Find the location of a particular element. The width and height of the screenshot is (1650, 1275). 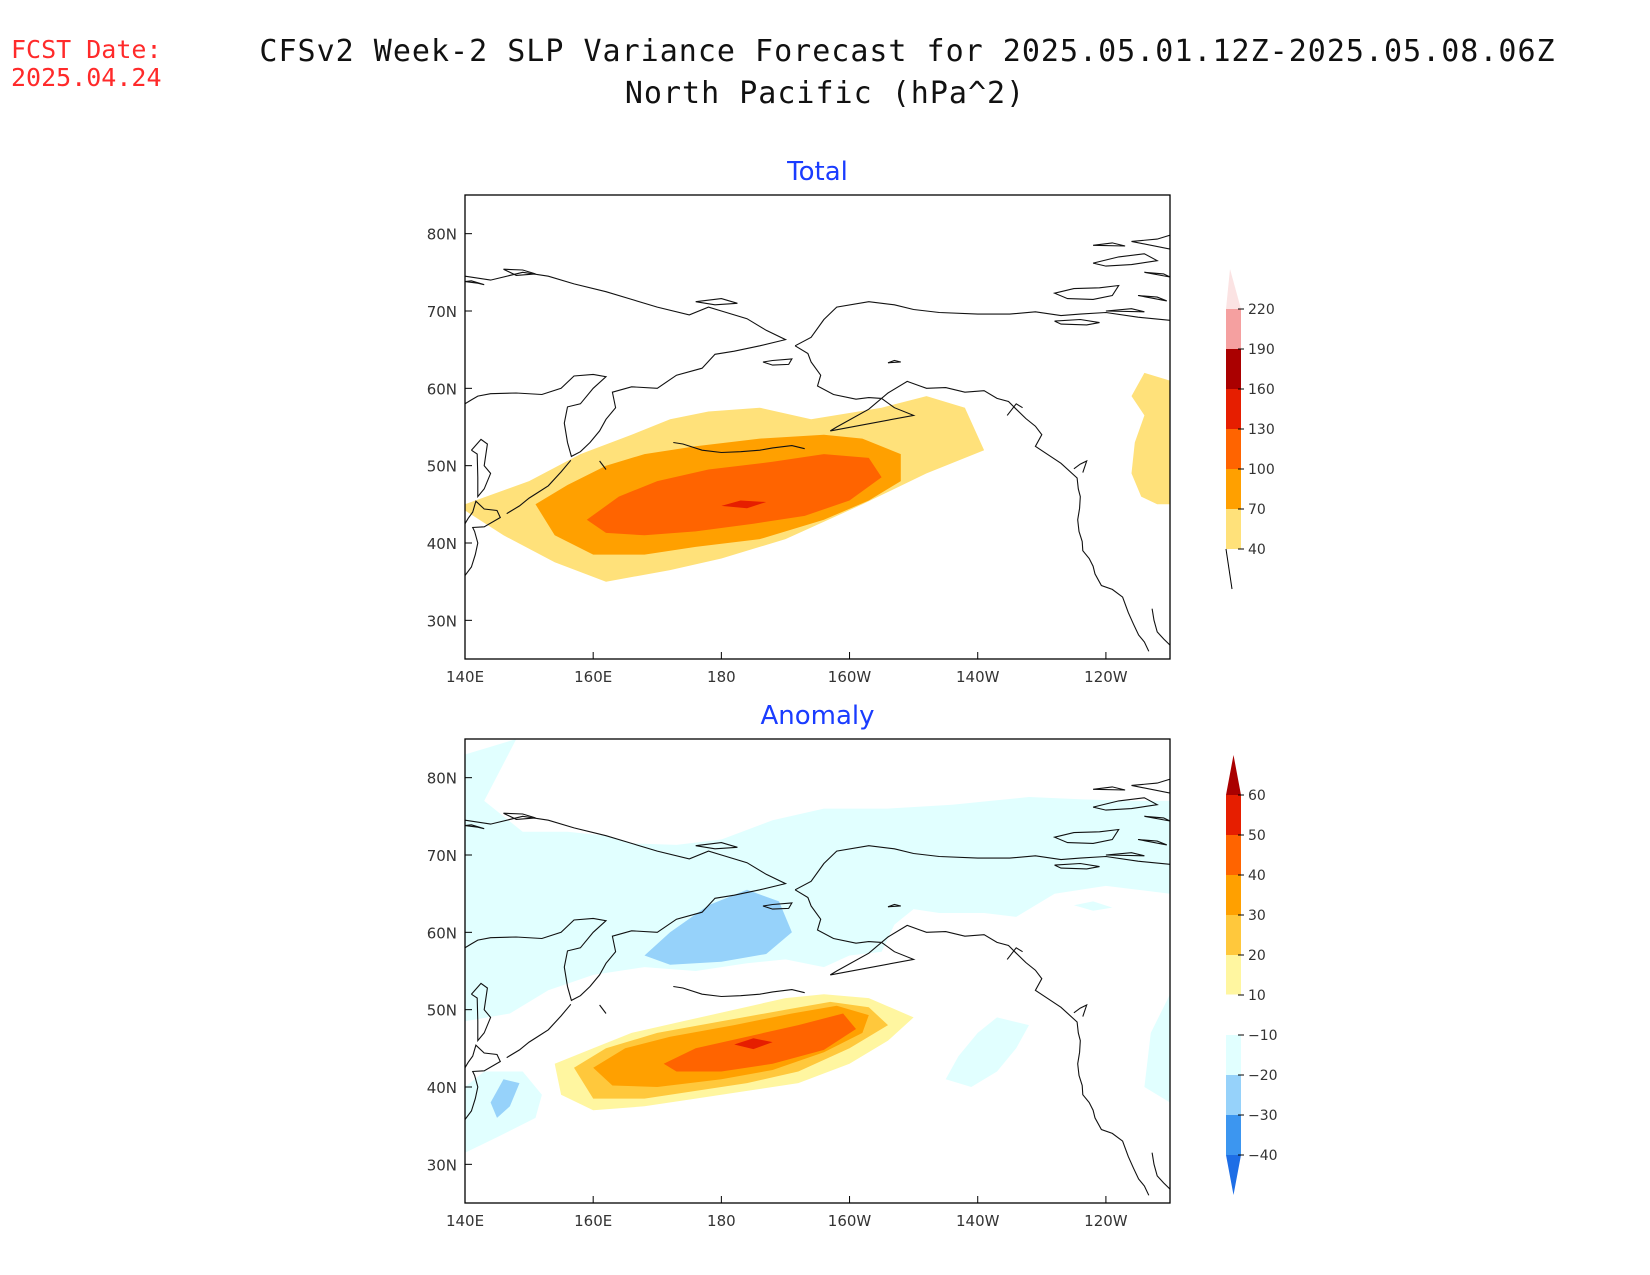

lat-label: 50N is located at coordinates (442, 467).